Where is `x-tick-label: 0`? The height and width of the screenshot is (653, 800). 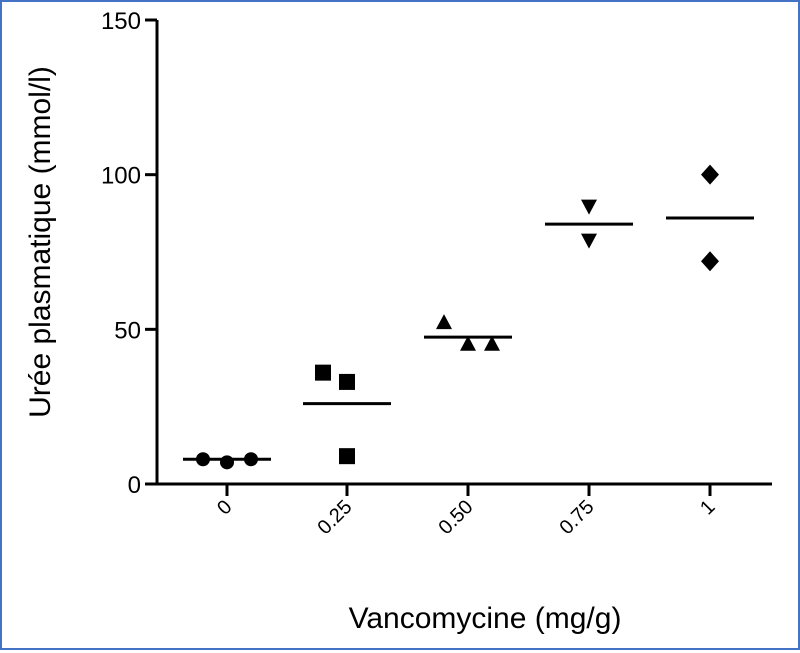 x-tick-label: 0 is located at coordinates (224, 507).